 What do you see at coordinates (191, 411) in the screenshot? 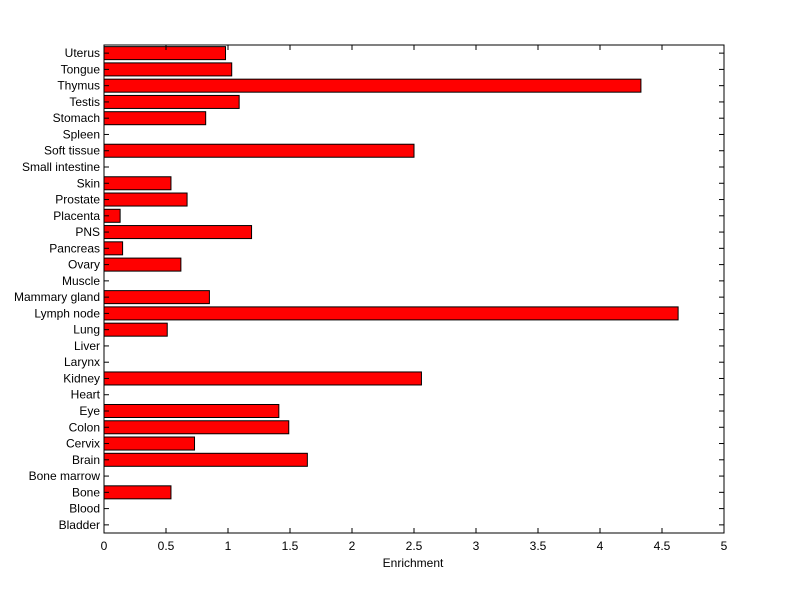
I see `bar-eye` at bounding box center [191, 411].